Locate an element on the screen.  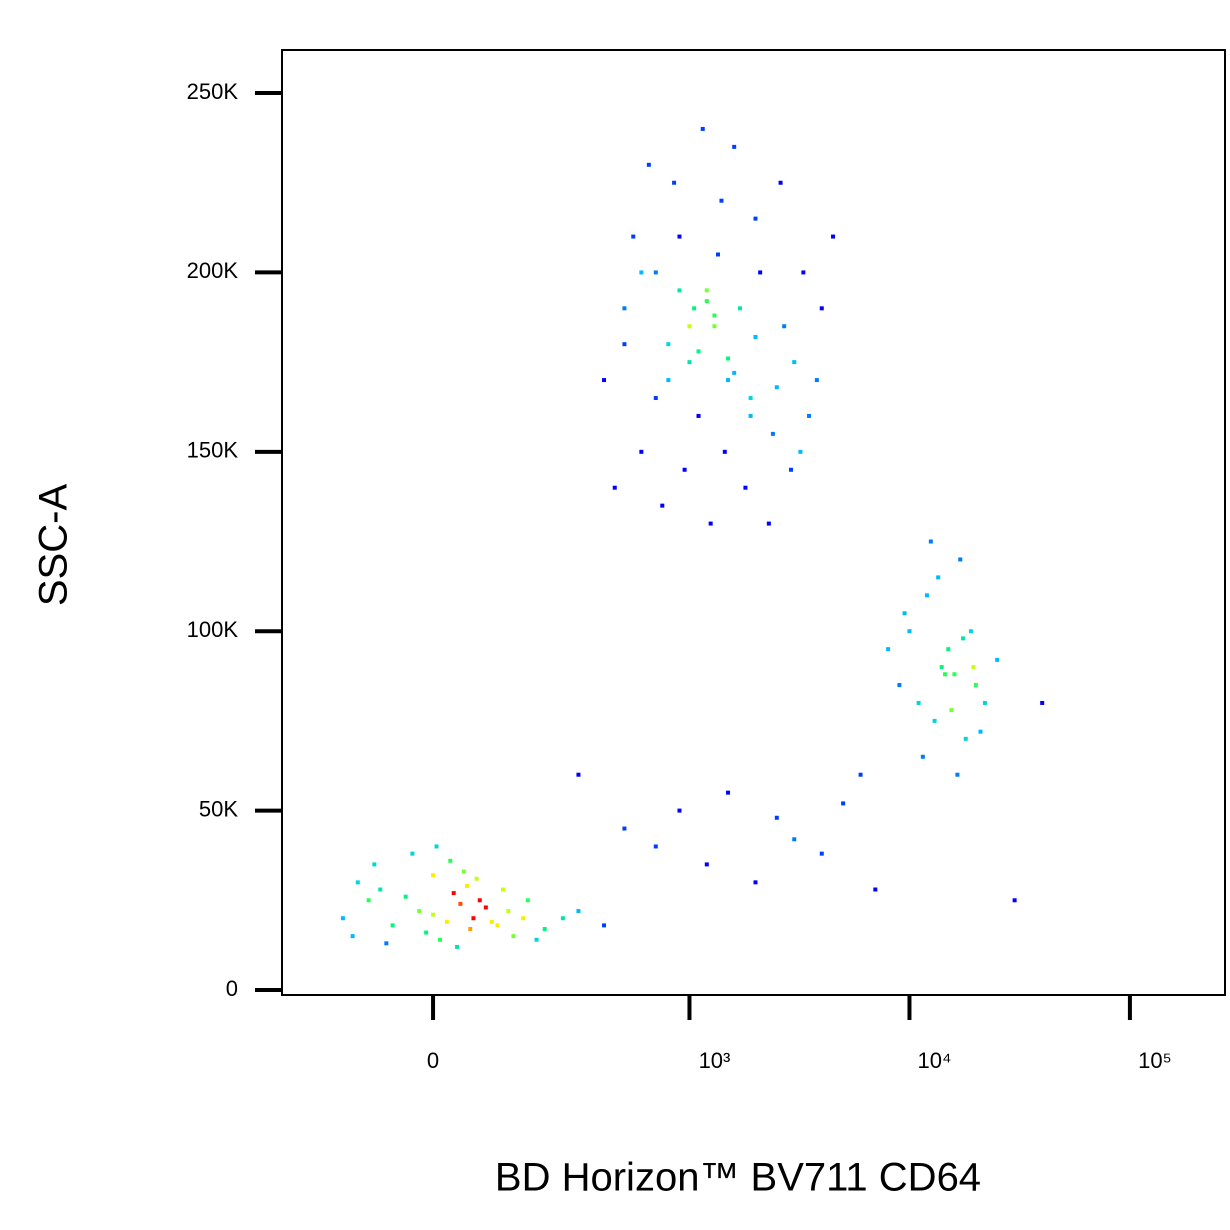
x-tick-label: 10⁵ is located at coordinates (1155, 1060).